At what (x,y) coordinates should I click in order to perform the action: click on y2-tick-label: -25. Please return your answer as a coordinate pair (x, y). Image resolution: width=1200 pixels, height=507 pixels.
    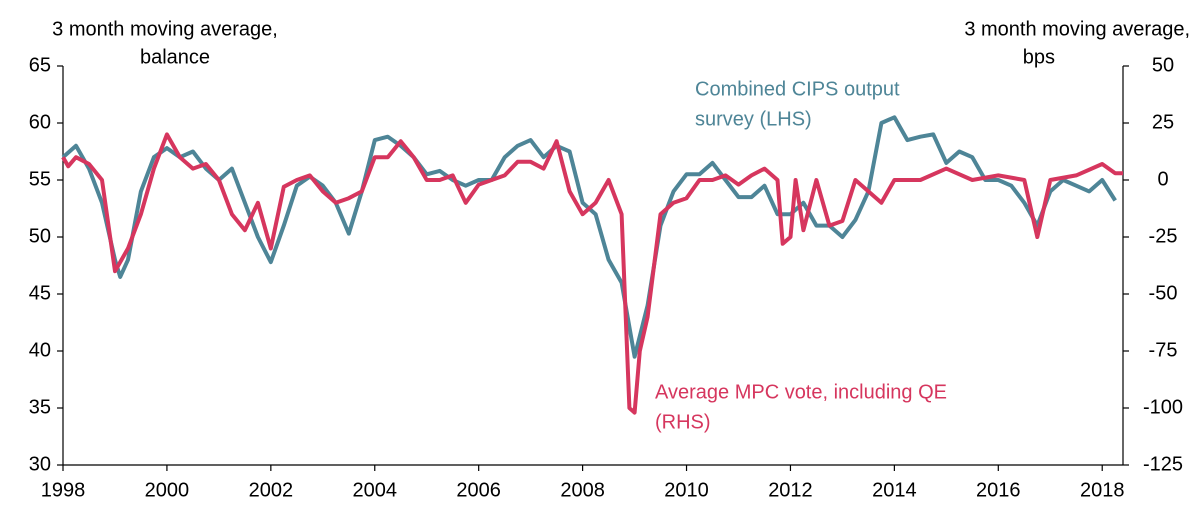
    Looking at the image, I should click on (1163, 236).